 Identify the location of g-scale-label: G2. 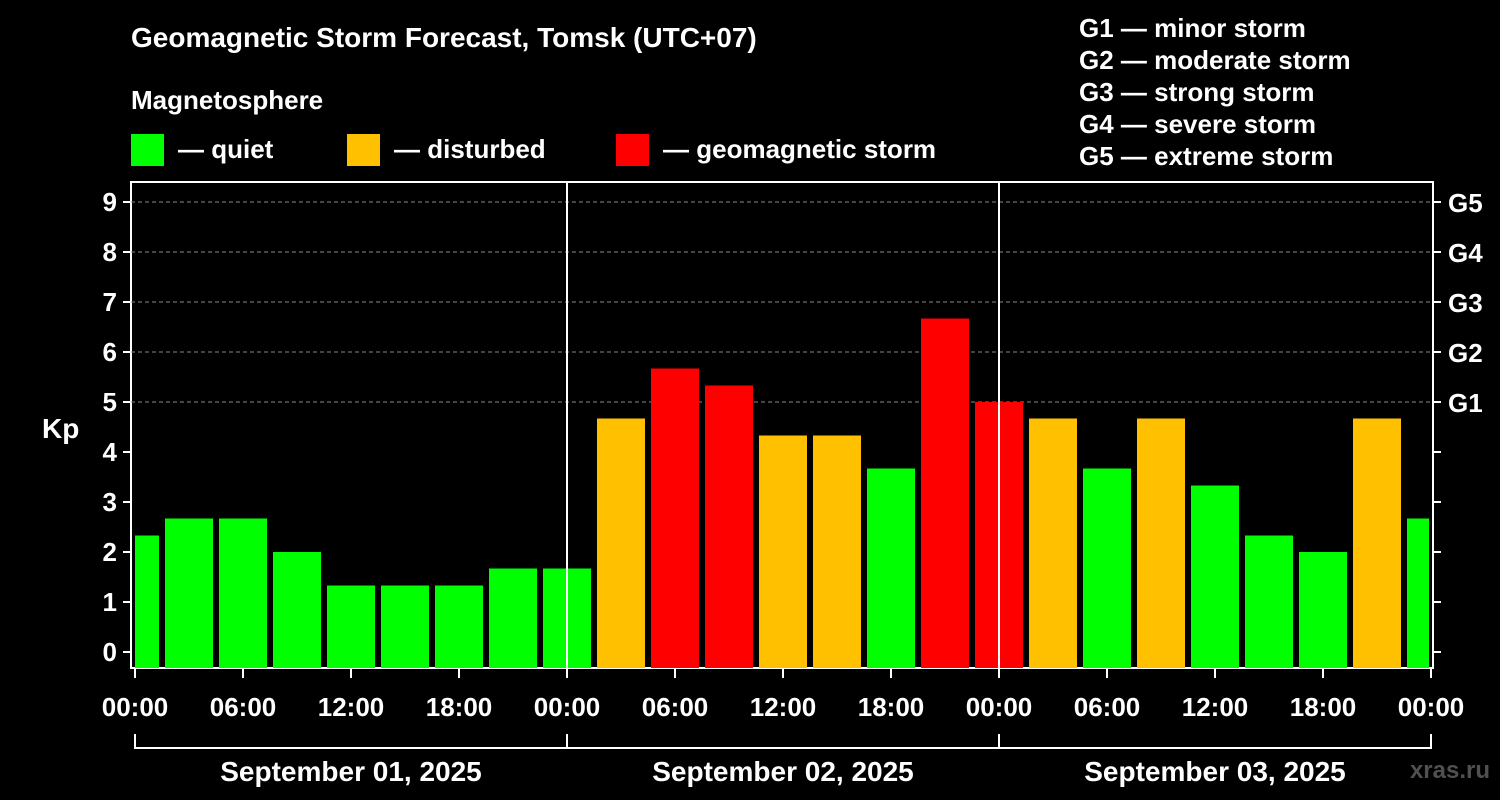
(1465, 353).